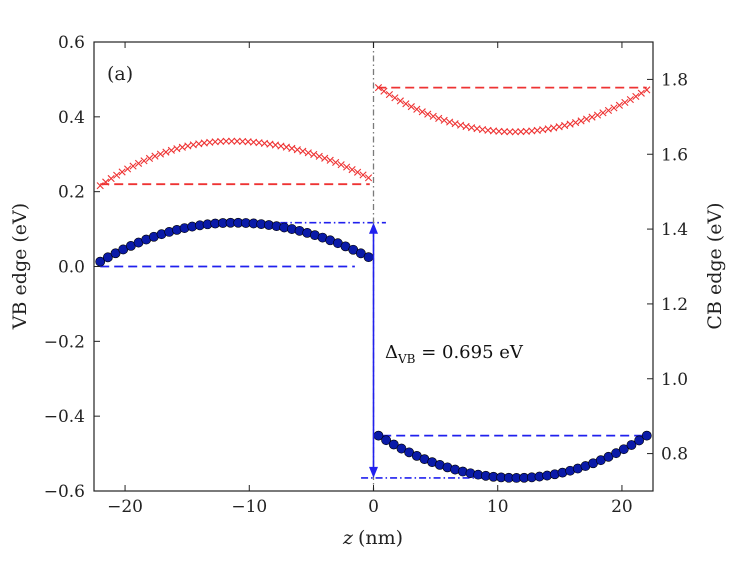  What do you see at coordinates (249, 507) in the screenshot?
I see `x-tick-label: −10` at bounding box center [249, 507].